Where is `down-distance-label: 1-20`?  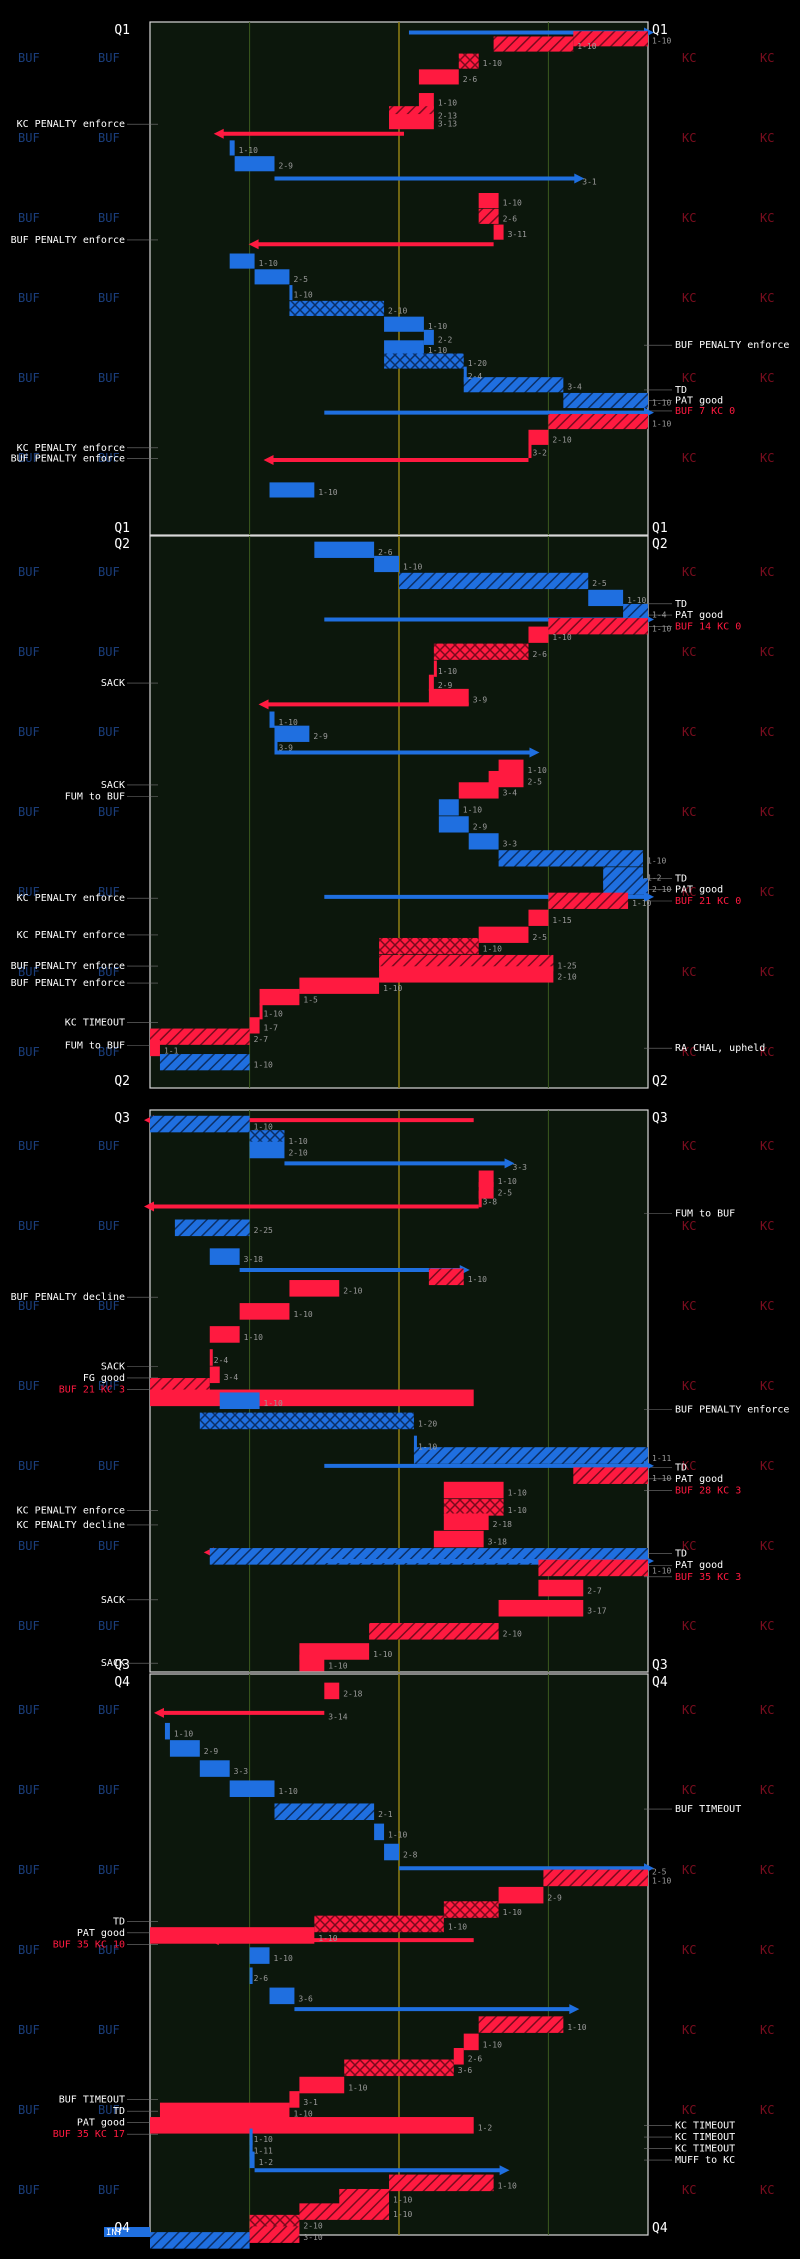 down-distance-label: 1-20 is located at coordinates (427, 1423).